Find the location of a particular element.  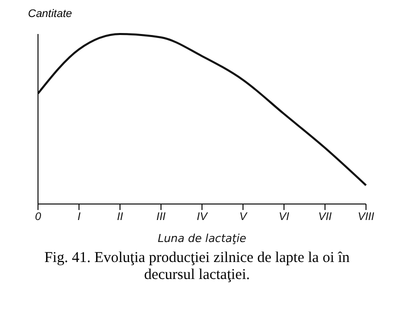

caption: Fig. 41. Evoluţia producţiei zilnice de lapte la oi în decursul lactaţiei. is located at coordinates (197, 266).